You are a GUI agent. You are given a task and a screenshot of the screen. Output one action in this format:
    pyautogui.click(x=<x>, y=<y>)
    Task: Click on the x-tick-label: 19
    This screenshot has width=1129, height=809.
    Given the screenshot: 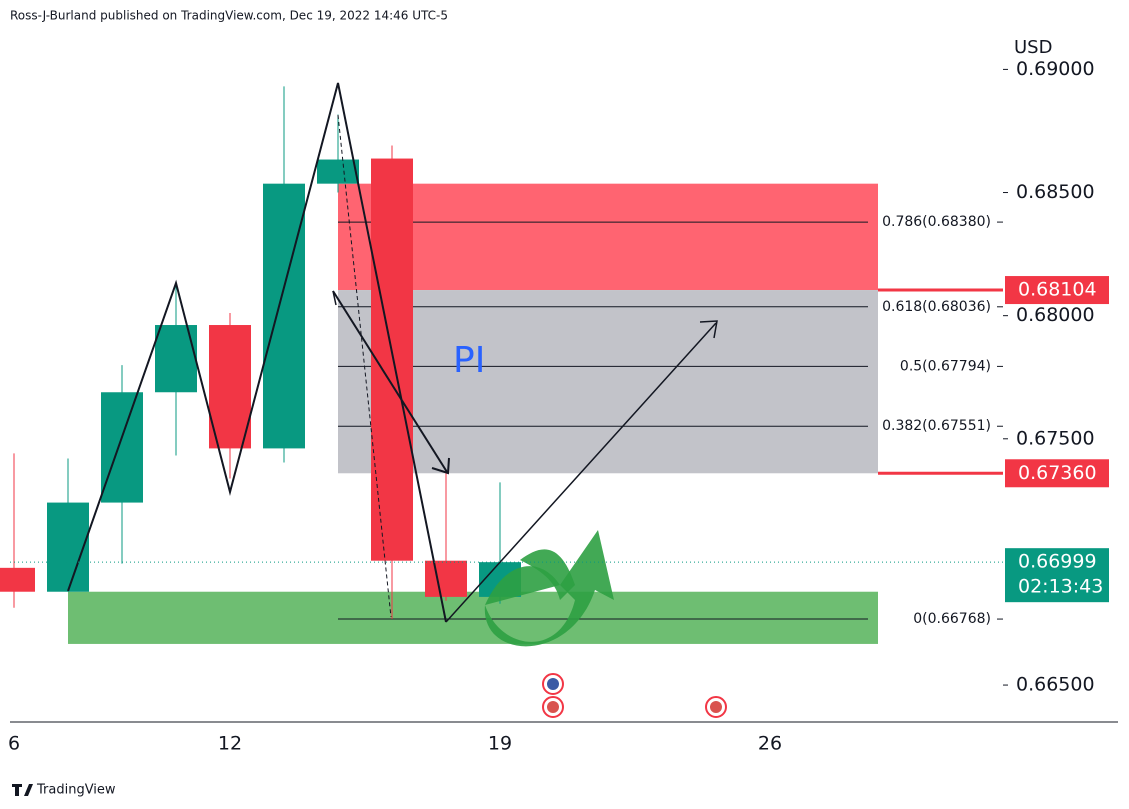 What is the action you would take?
    pyautogui.click(x=500, y=744)
    